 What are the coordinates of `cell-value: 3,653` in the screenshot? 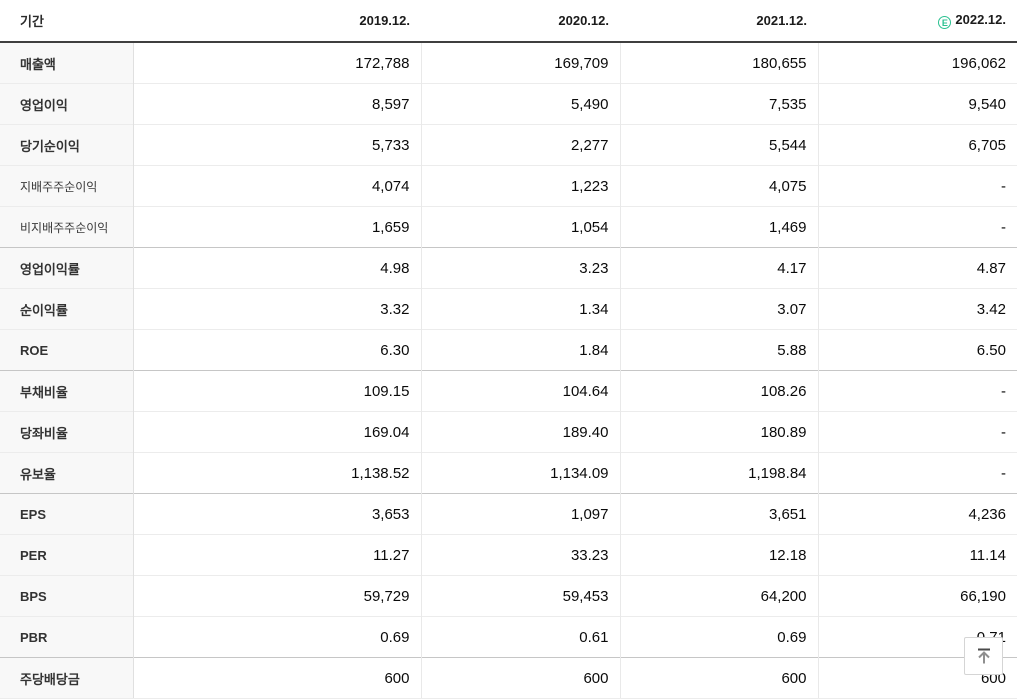 It's located at (277, 514).